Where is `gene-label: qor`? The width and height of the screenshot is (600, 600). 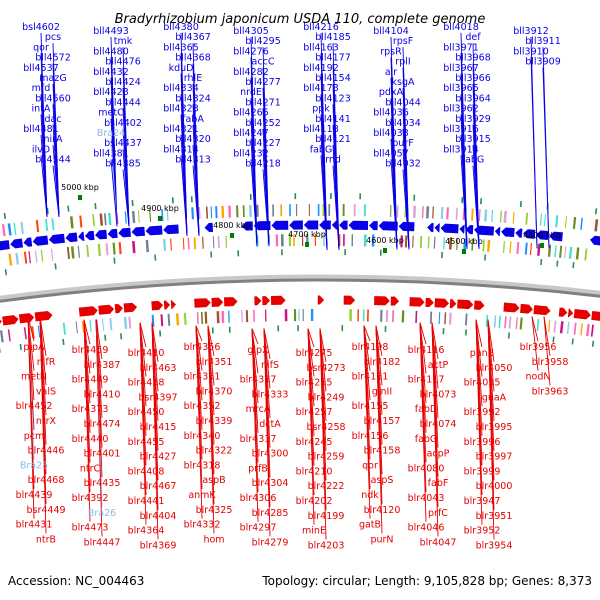 gene-label: qor is located at coordinates (370, 465).